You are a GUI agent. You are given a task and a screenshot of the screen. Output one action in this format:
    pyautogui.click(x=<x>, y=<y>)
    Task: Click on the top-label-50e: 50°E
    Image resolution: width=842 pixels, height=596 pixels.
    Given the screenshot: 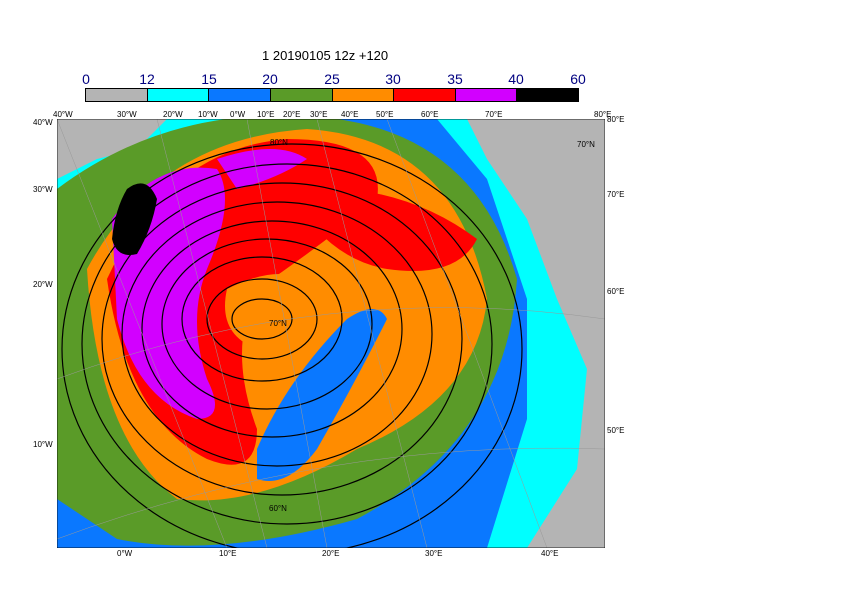 What is the action you would take?
    pyautogui.click(x=385, y=114)
    